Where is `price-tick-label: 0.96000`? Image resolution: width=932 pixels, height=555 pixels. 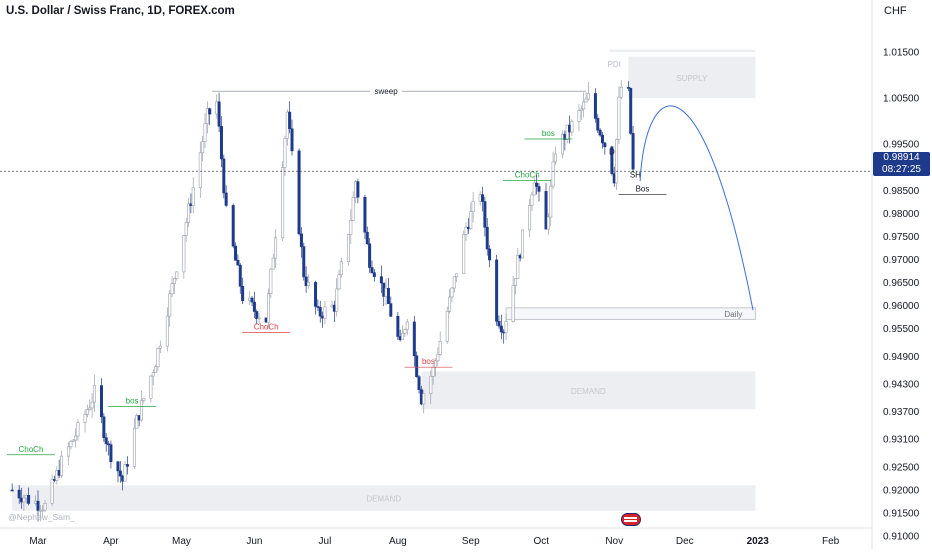 price-tick-label: 0.96000 is located at coordinates (901, 306).